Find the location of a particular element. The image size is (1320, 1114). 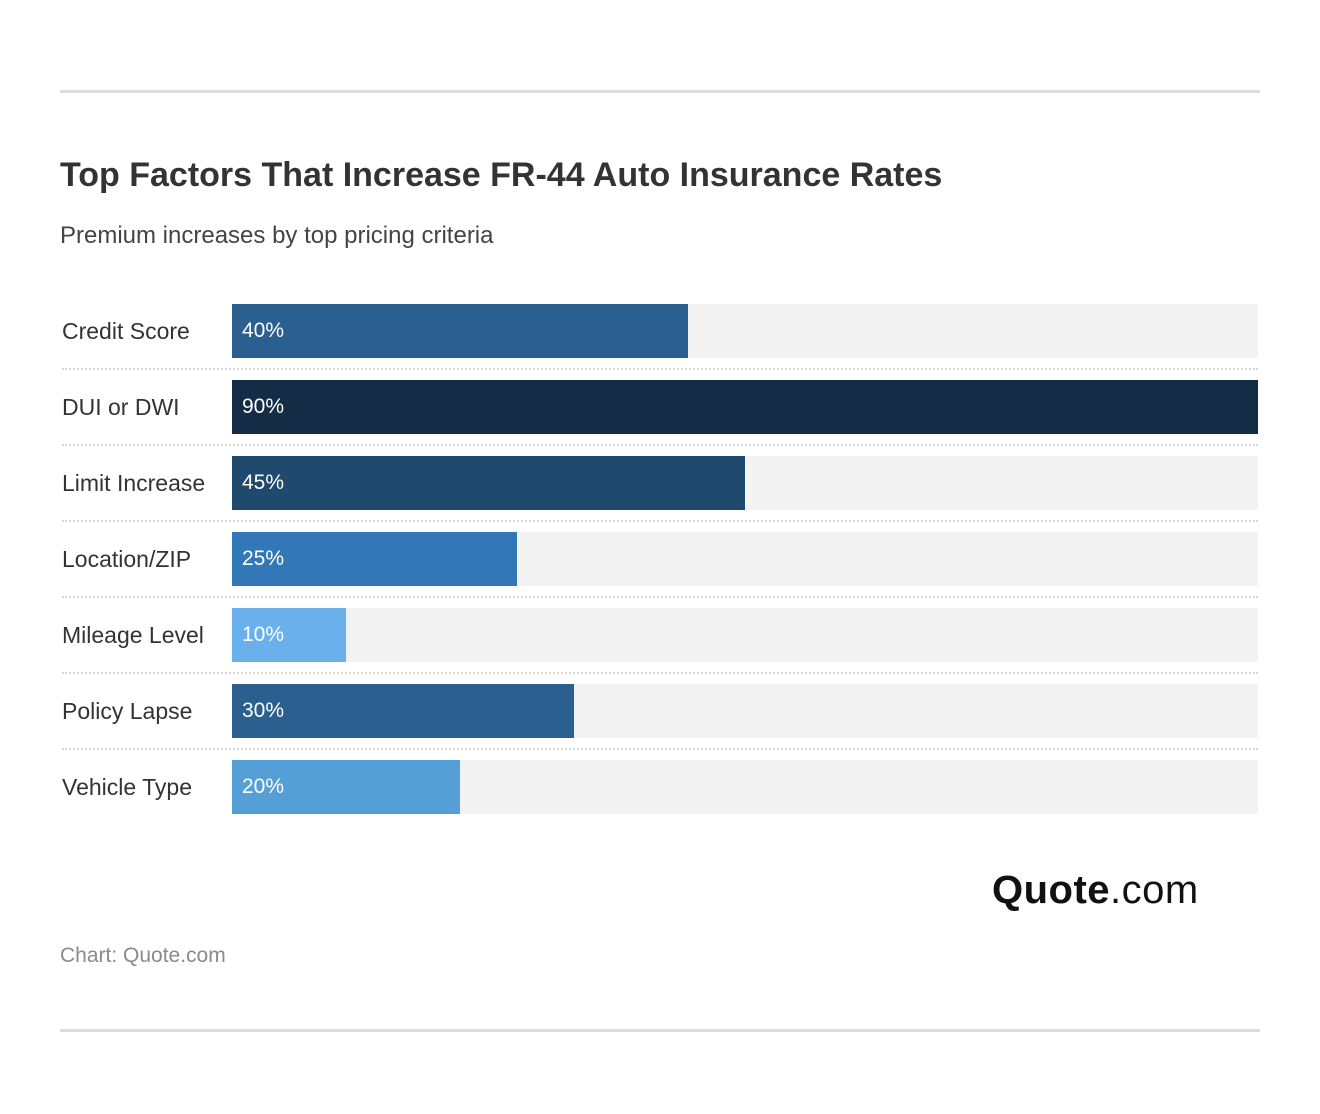

chart-row: Mileage Level 10% is located at coordinates (660, 642).